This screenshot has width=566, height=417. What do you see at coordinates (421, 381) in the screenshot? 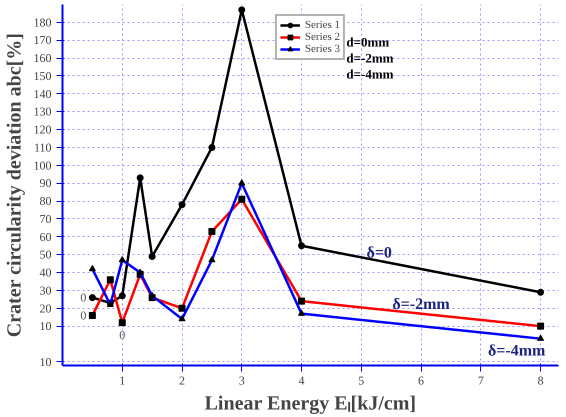
I see `x-tick-label: 6` at bounding box center [421, 381].